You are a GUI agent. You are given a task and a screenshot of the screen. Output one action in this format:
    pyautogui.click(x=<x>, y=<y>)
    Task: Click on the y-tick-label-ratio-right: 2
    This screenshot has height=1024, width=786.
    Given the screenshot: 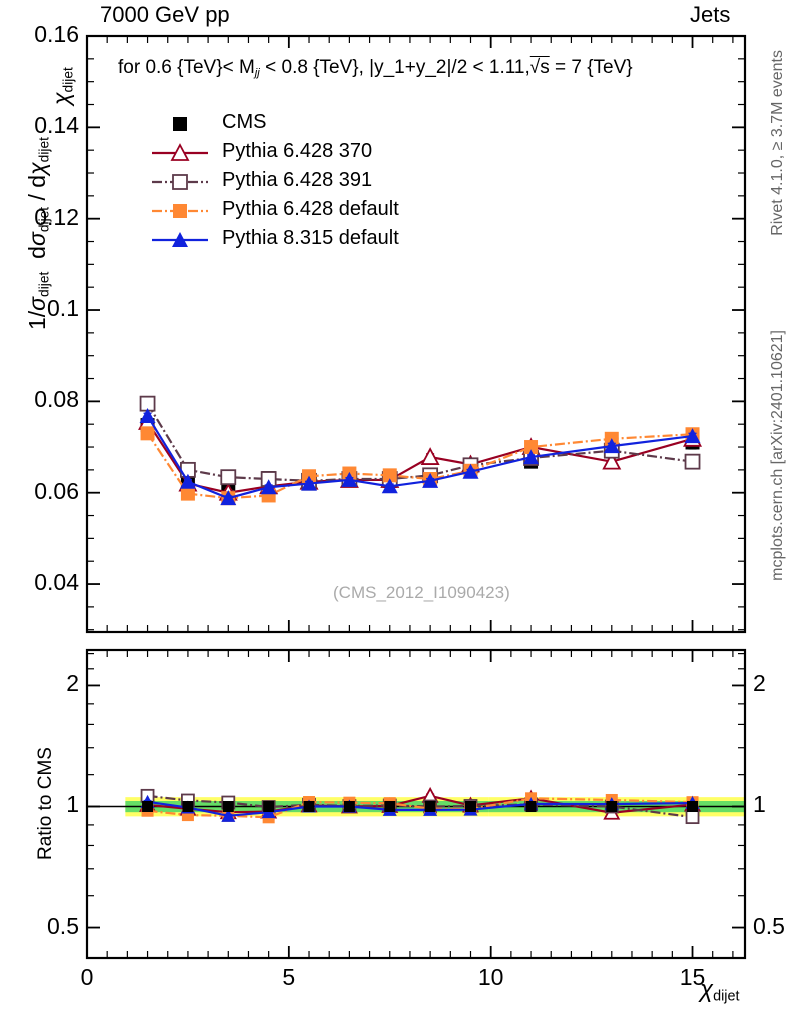 What is the action you would take?
    pyautogui.click(x=759, y=683)
    